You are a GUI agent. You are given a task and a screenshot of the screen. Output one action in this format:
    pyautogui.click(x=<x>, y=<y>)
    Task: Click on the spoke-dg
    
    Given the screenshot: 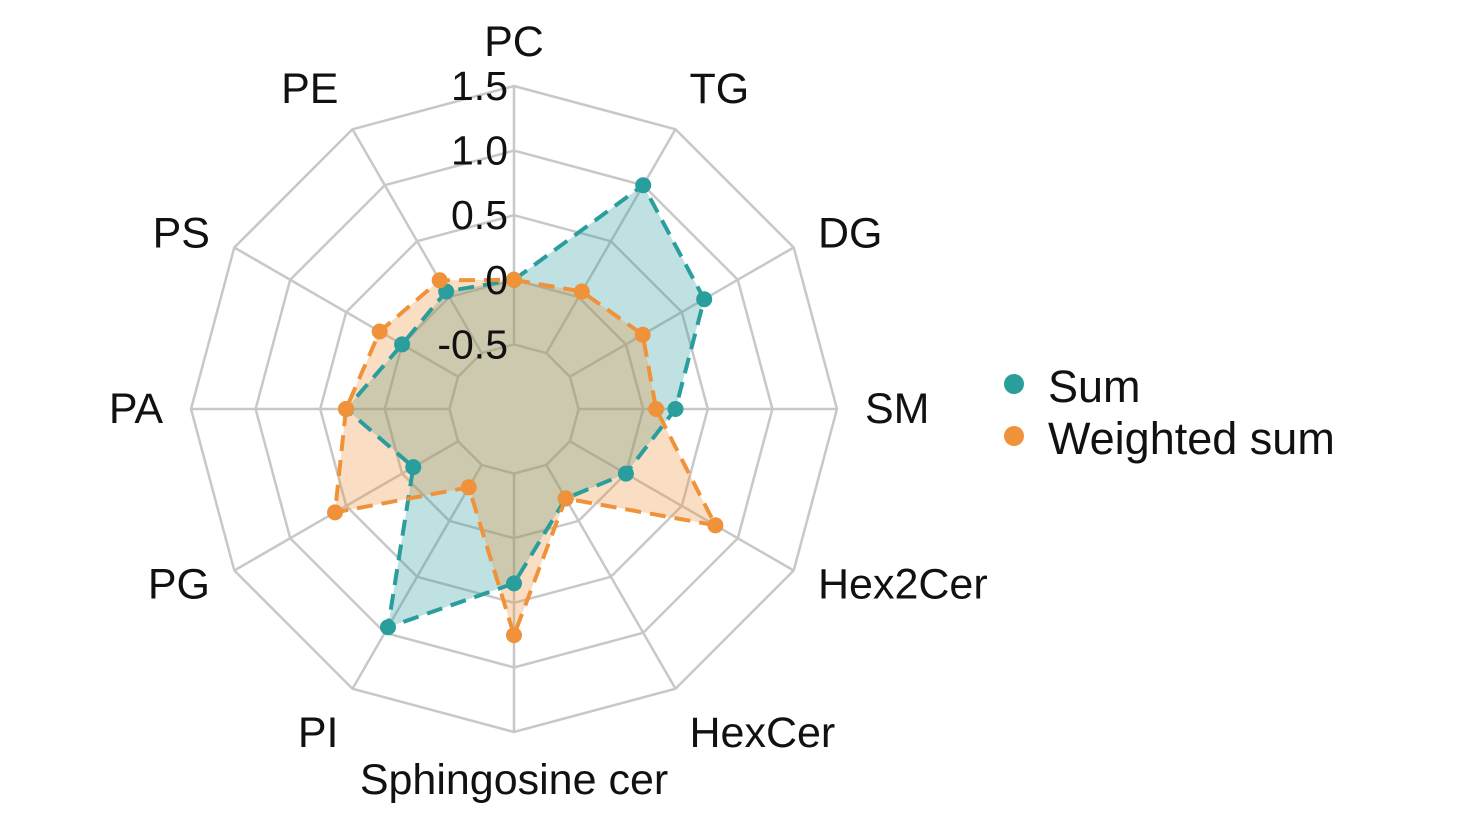 What is the action you would take?
    pyautogui.click(x=682, y=312)
    